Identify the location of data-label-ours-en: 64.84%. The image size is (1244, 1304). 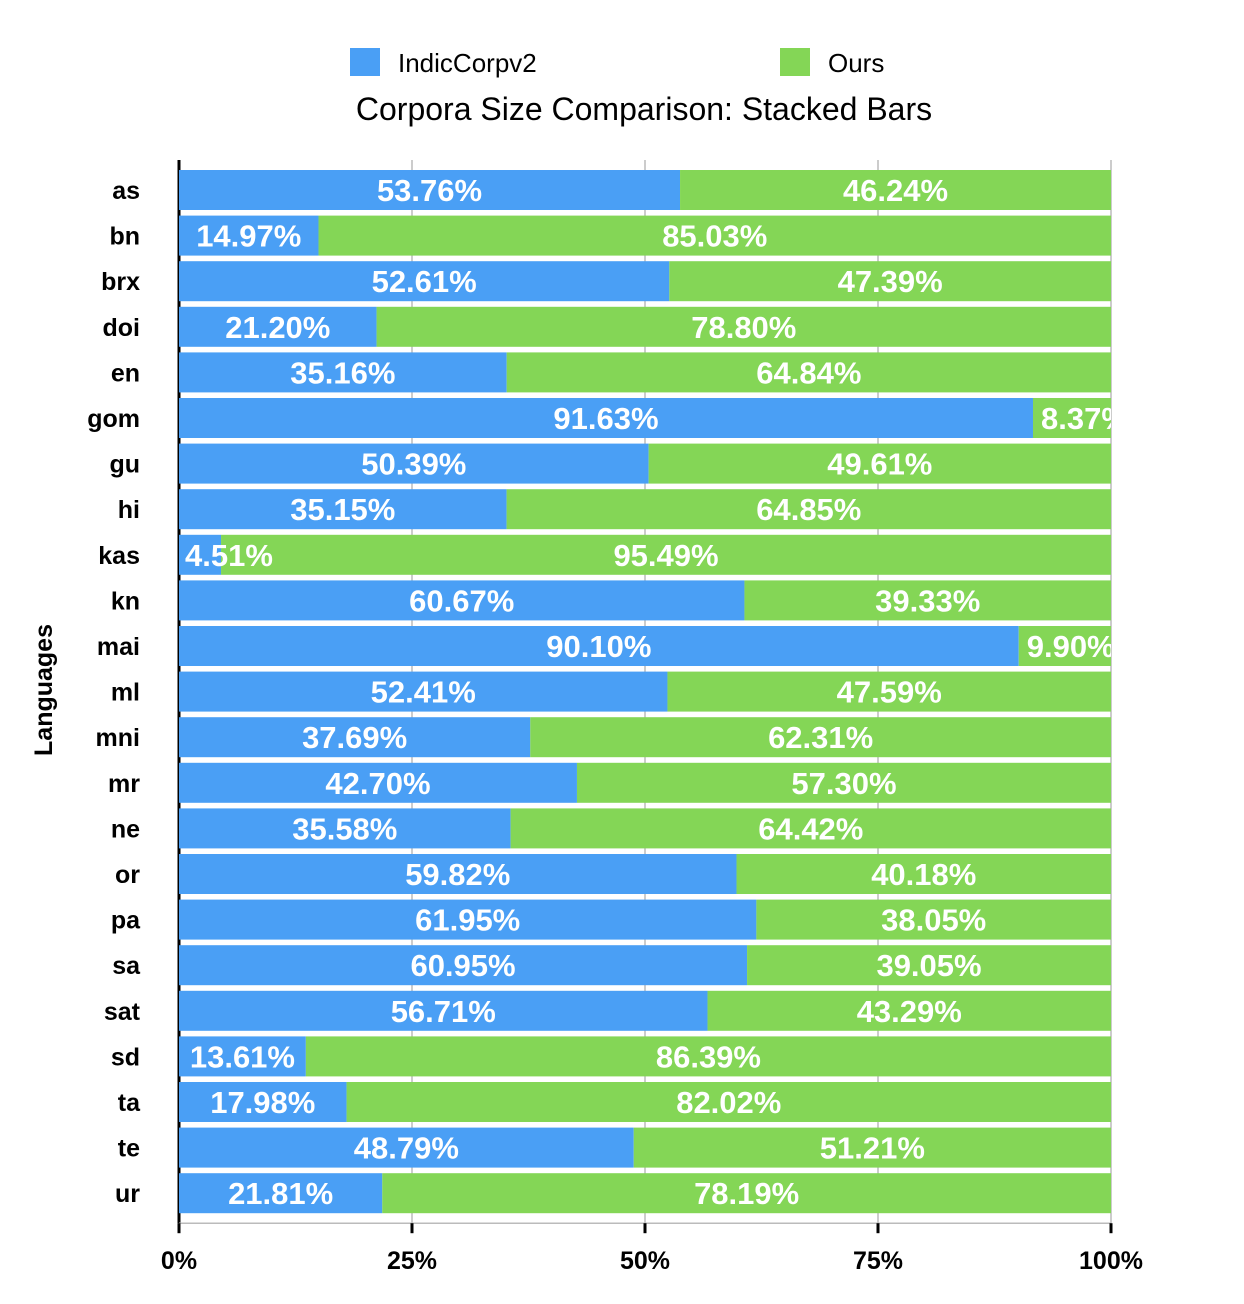
(808, 372).